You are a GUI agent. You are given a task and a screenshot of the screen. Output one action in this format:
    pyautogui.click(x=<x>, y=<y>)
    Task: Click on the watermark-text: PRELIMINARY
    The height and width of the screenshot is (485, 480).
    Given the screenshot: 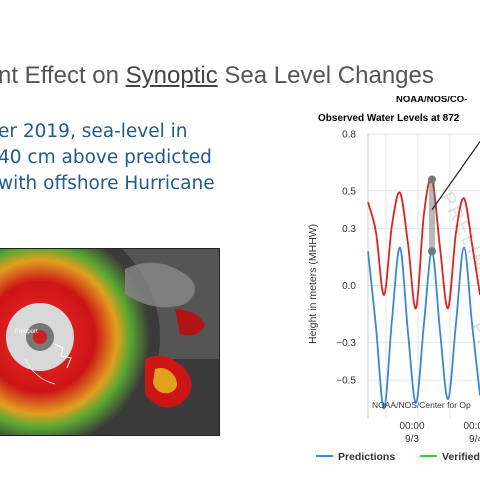 What is the action you would take?
    pyautogui.click(x=473, y=394)
    